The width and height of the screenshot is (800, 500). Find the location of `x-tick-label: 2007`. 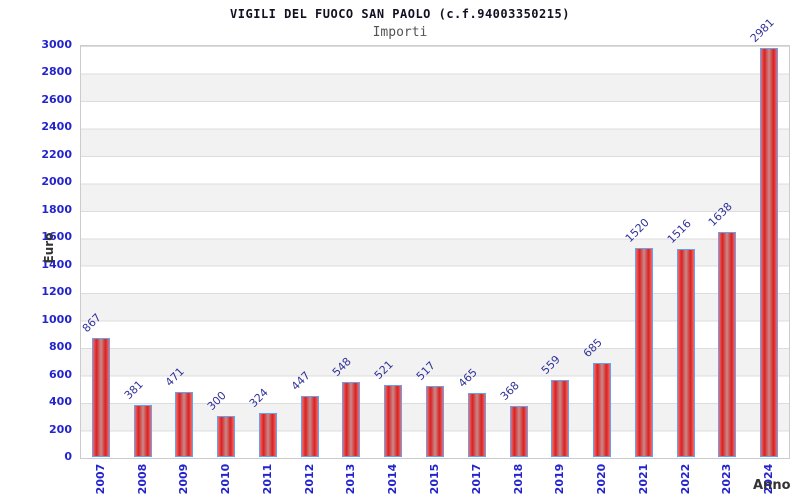

x-tick-label: 2007 is located at coordinates (100, 479).